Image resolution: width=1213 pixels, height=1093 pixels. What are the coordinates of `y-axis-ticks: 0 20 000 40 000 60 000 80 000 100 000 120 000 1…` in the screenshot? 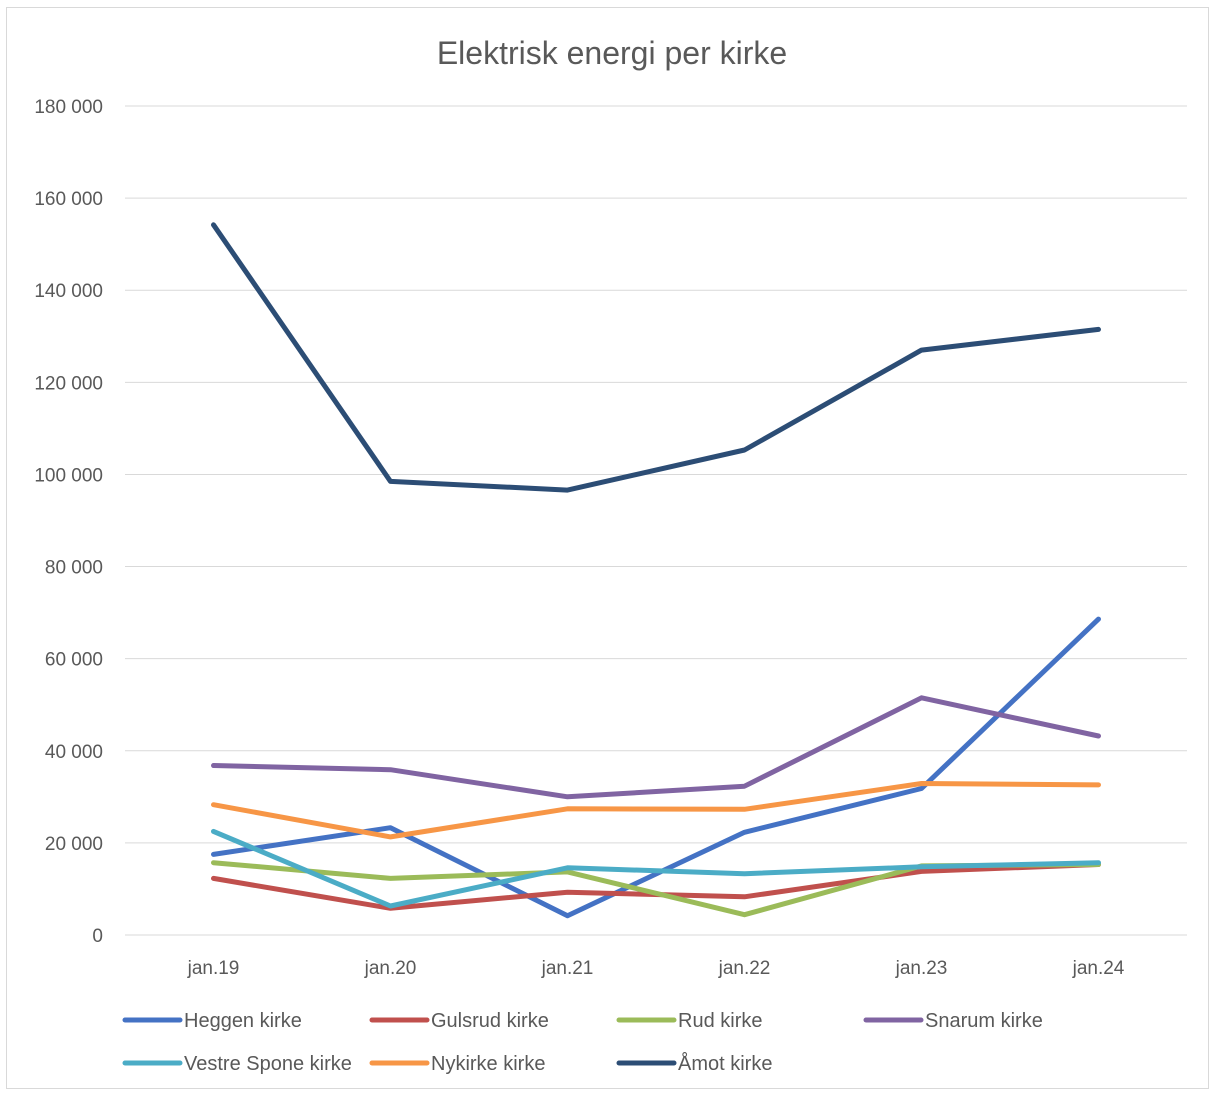 It's located at (68, 522).